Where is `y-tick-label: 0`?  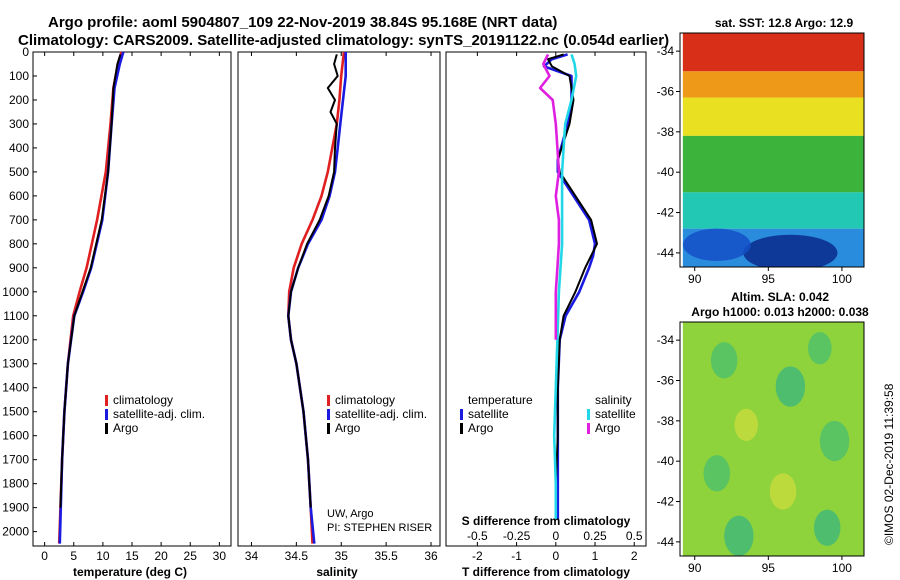 y-tick-label: 0 is located at coordinates (25, 52).